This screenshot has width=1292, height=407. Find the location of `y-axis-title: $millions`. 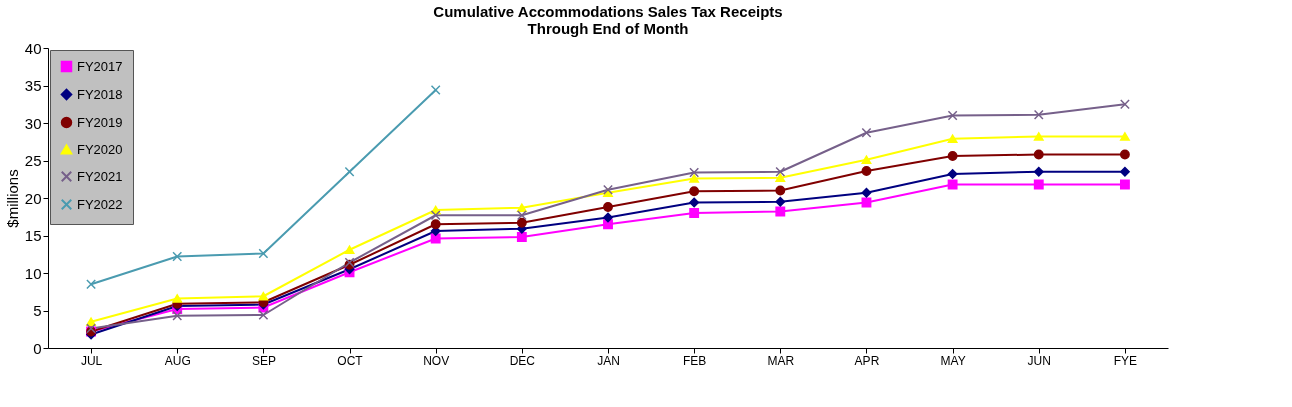

y-axis-title: $millions is located at coordinates (12, 198).